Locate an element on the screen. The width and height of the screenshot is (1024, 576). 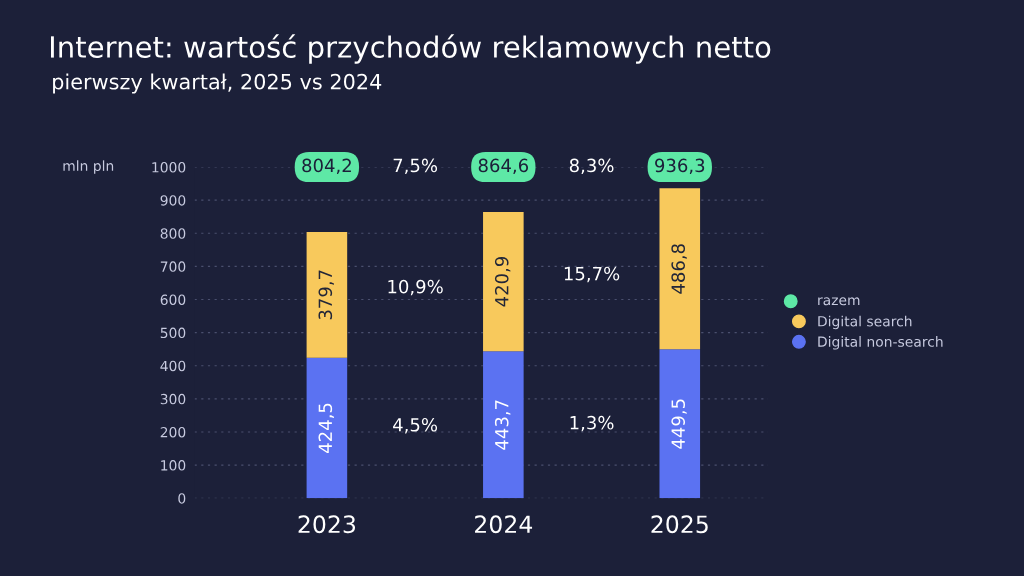
x-tick-label: 2023 is located at coordinates (327, 524).